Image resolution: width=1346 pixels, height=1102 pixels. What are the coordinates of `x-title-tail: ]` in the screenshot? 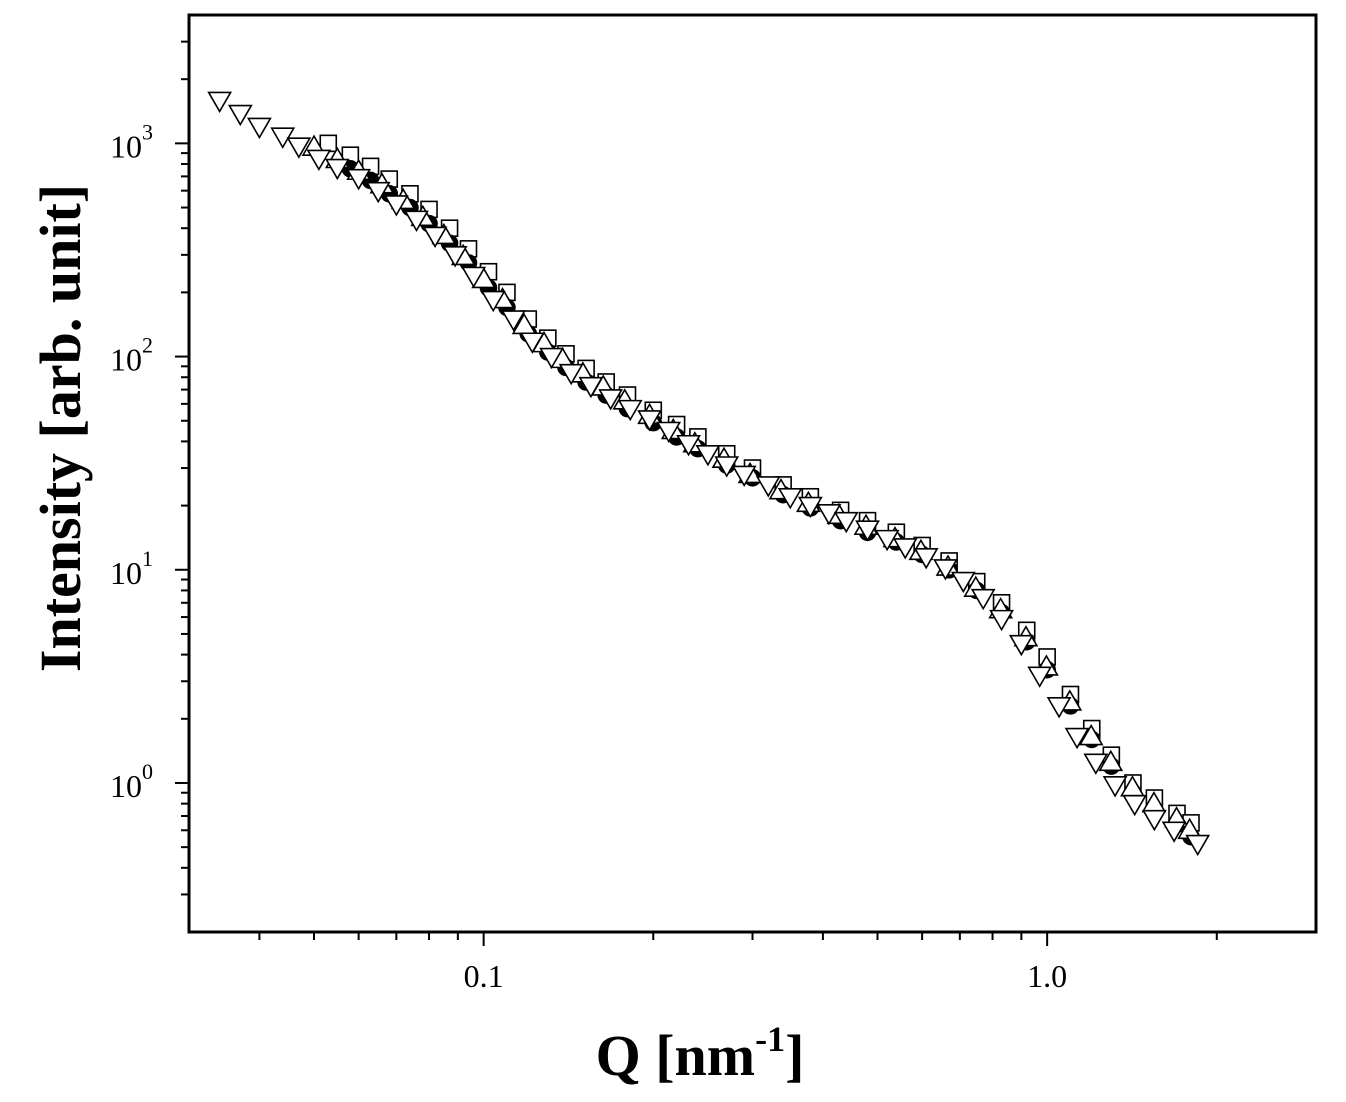 It's located at (794, 1055).